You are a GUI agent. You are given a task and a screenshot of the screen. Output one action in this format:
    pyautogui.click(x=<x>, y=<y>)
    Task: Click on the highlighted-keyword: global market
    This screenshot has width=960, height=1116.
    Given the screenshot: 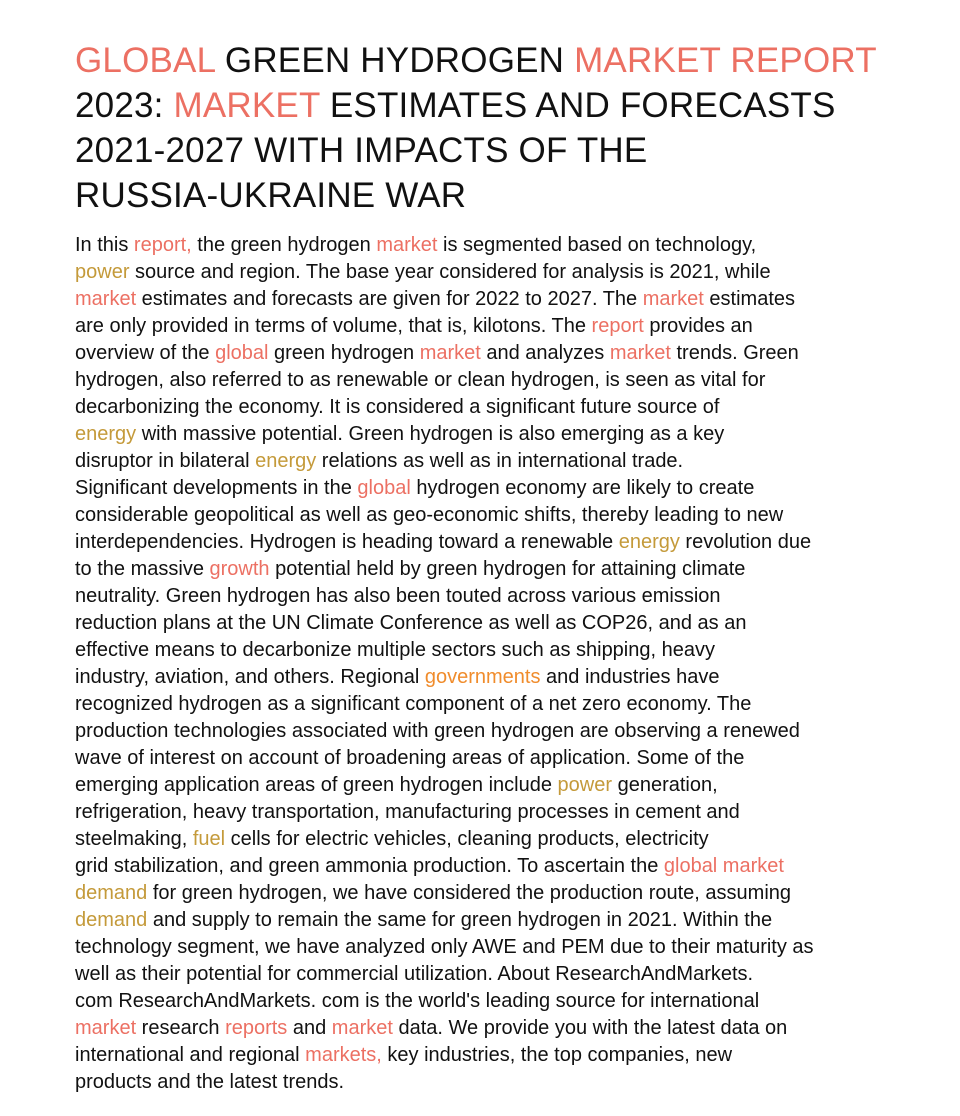 What is the action you would take?
    pyautogui.click(x=723, y=866)
    